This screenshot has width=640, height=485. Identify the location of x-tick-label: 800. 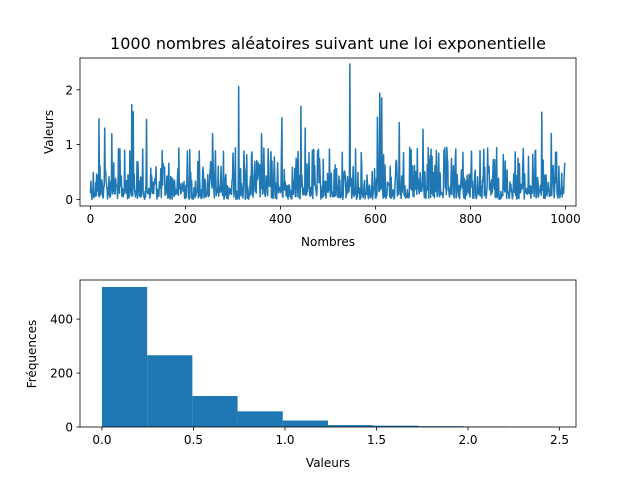
(470, 219).